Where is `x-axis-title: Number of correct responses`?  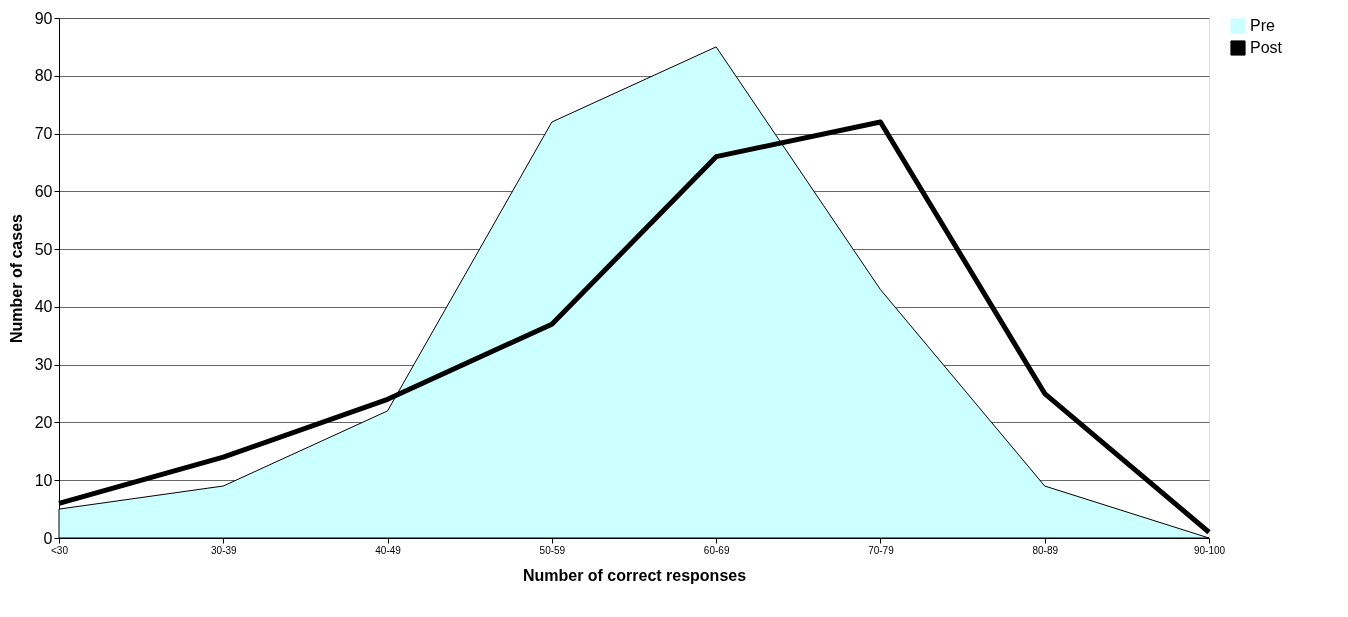
x-axis-title: Number of correct responses is located at coordinates (634, 575).